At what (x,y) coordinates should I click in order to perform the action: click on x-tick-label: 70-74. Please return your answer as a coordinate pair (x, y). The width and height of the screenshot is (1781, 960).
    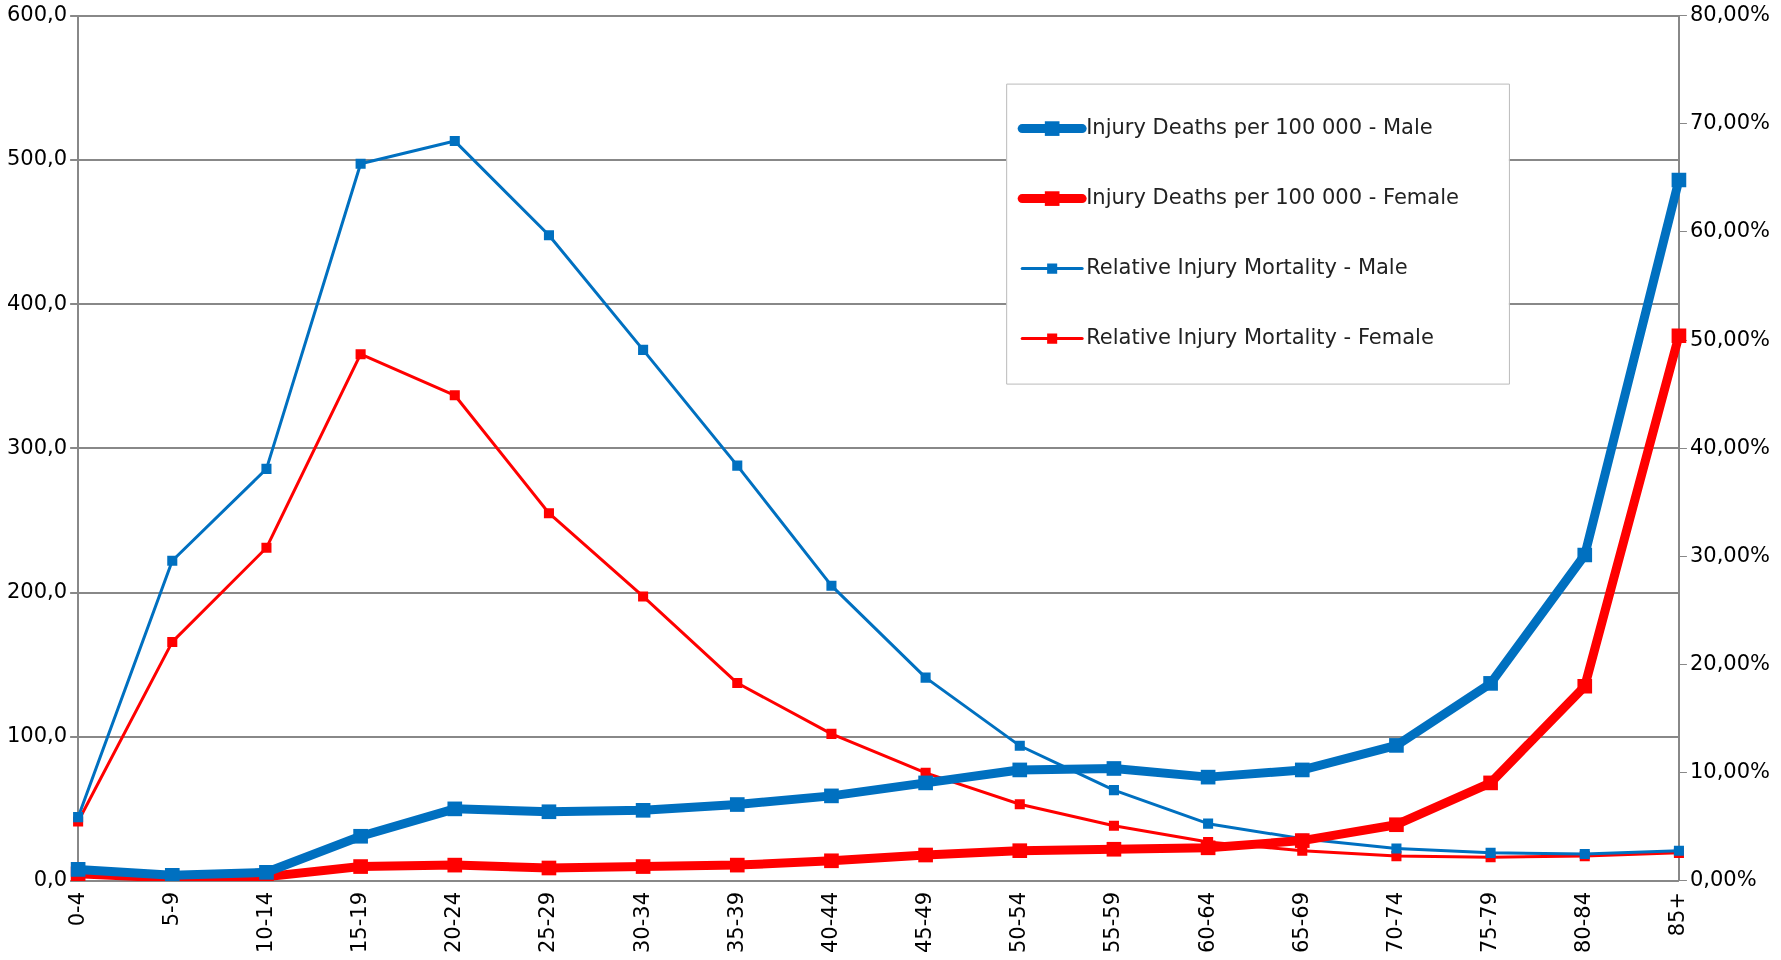
    Looking at the image, I should click on (1394, 922).